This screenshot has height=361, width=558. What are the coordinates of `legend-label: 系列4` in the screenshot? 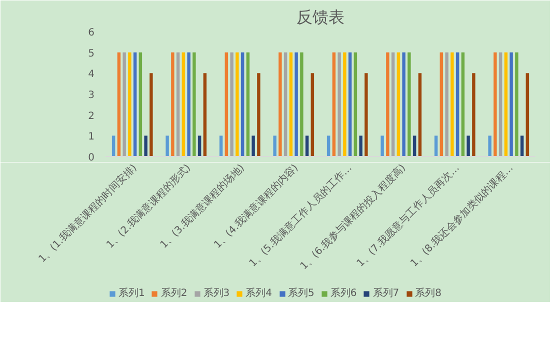 It's located at (259, 293).